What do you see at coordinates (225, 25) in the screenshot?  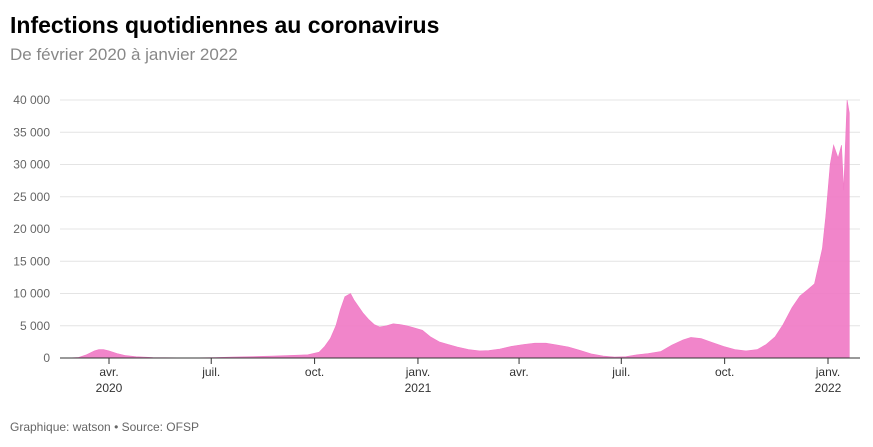 I see `chart-title: Infections quotidiennes au coronavirus` at bounding box center [225, 25].